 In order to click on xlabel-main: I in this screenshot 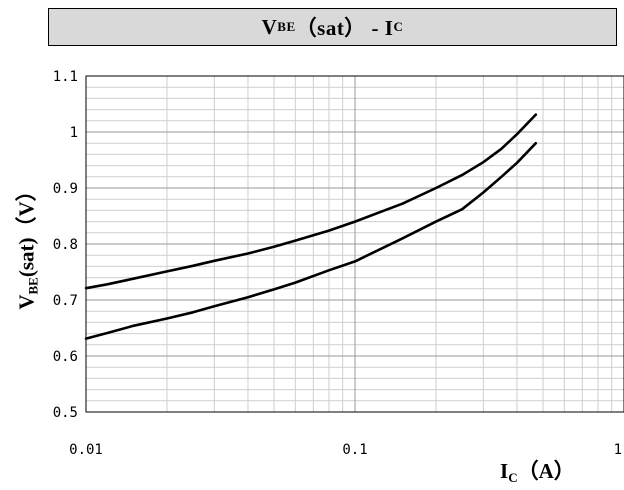, I will do `click(504, 471)`.